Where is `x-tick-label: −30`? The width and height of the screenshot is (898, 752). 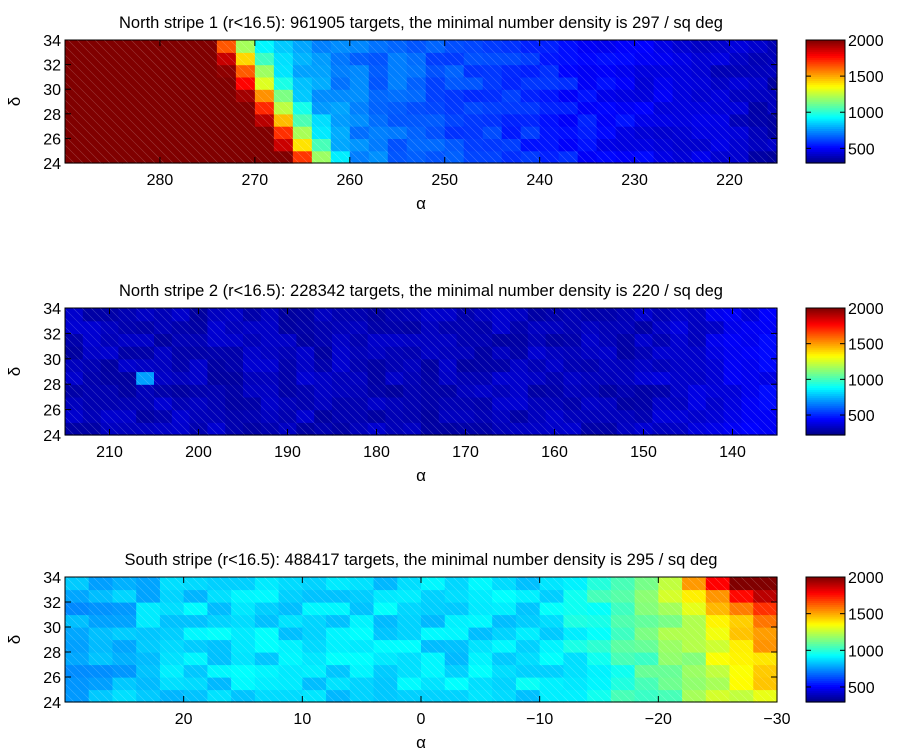 x-tick-label: −30 is located at coordinates (776, 719).